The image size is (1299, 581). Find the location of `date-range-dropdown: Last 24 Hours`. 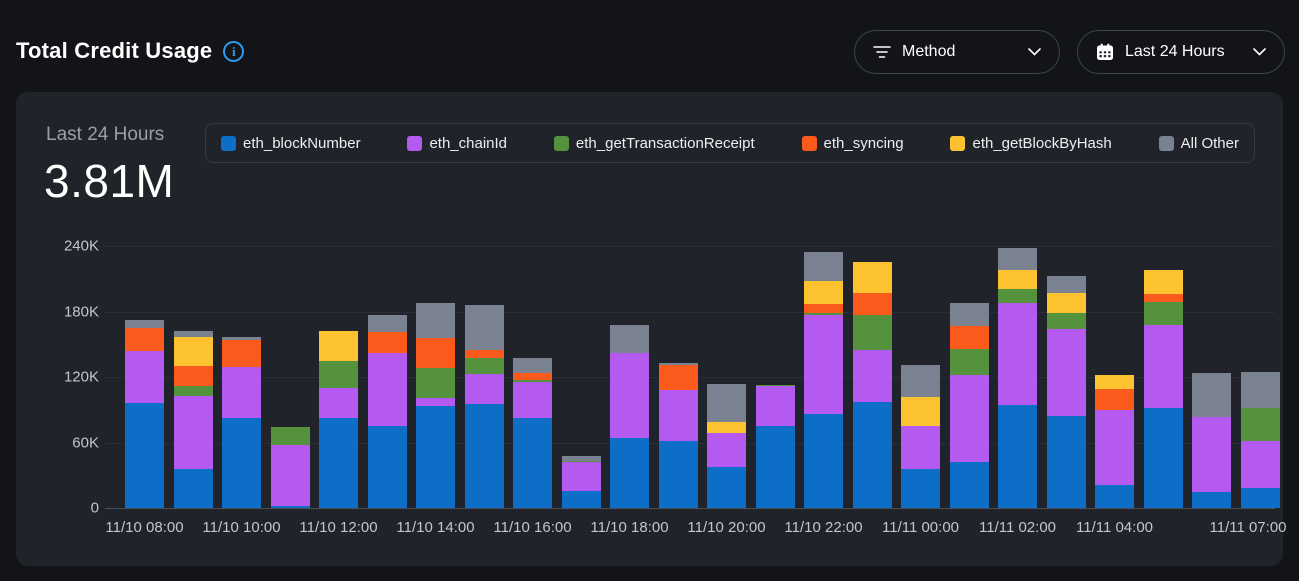

date-range-dropdown: Last 24 Hours is located at coordinates (1181, 52).